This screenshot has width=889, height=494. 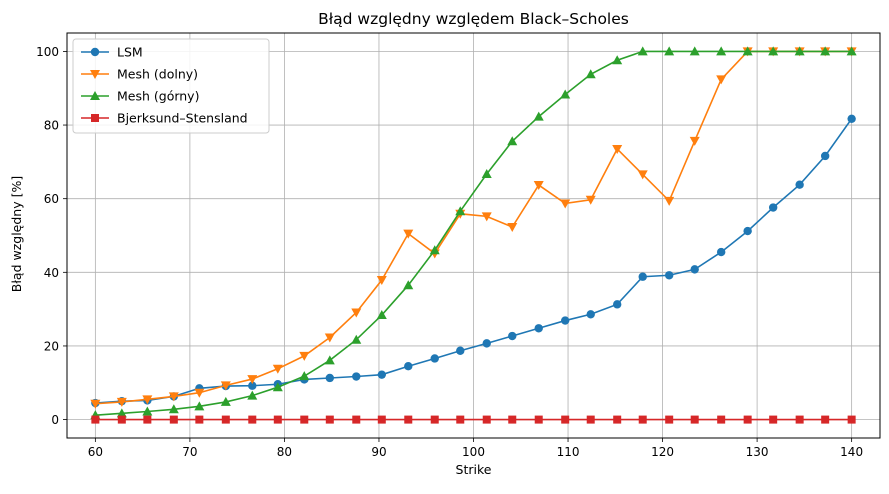 What do you see at coordinates (158, 96) in the screenshot?
I see `legend-label: Mesh (górny)` at bounding box center [158, 96].